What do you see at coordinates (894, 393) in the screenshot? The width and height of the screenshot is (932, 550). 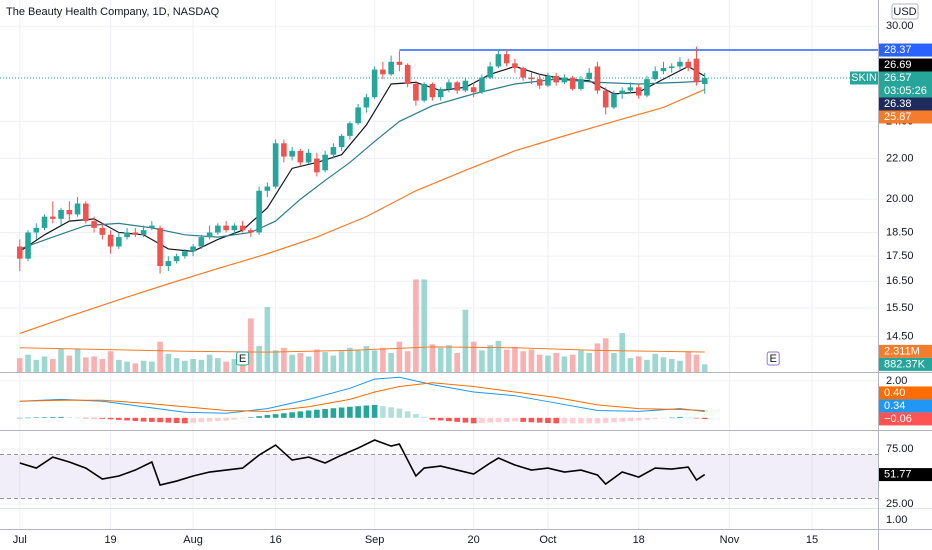 I see `price-tag-label: 0.40` at bounding box center [894, 393].